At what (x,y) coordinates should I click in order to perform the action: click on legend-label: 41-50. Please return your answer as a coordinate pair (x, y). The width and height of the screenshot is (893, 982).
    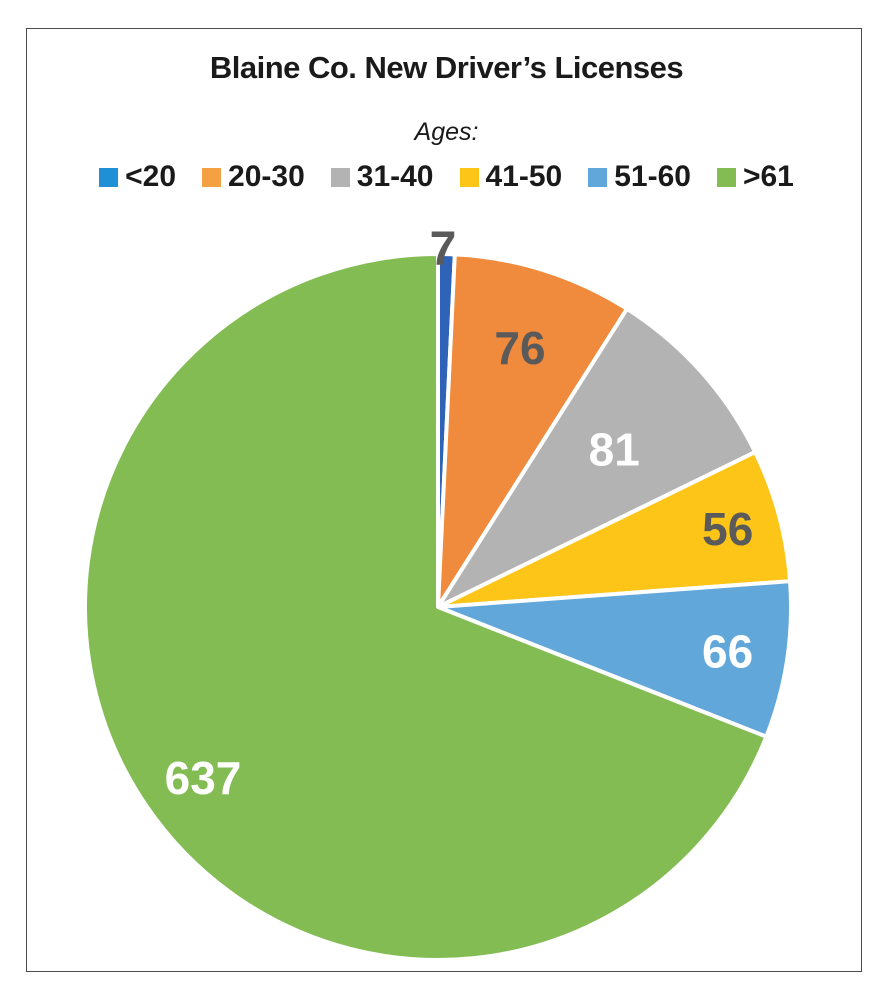
    Looking at the image, I should click on (524, 176).